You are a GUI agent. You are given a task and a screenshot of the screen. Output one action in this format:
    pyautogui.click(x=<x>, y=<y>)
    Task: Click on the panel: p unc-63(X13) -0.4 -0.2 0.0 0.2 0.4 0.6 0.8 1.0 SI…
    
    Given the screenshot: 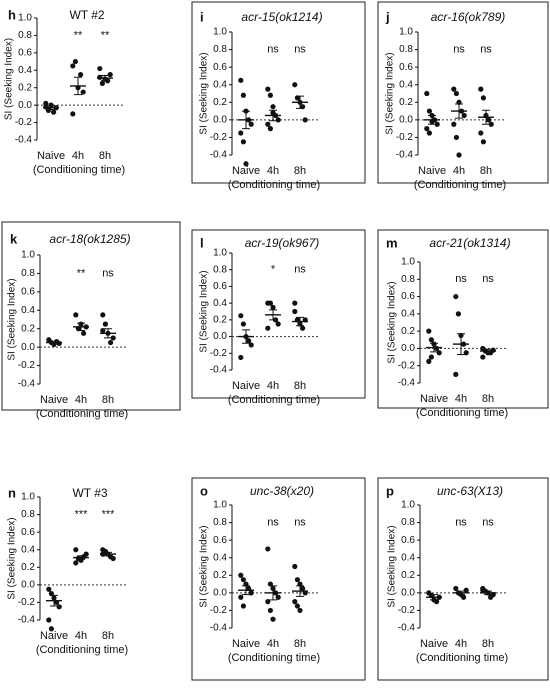 What is the action you would take?
    pyautogui.click(x=463, y=579)
    